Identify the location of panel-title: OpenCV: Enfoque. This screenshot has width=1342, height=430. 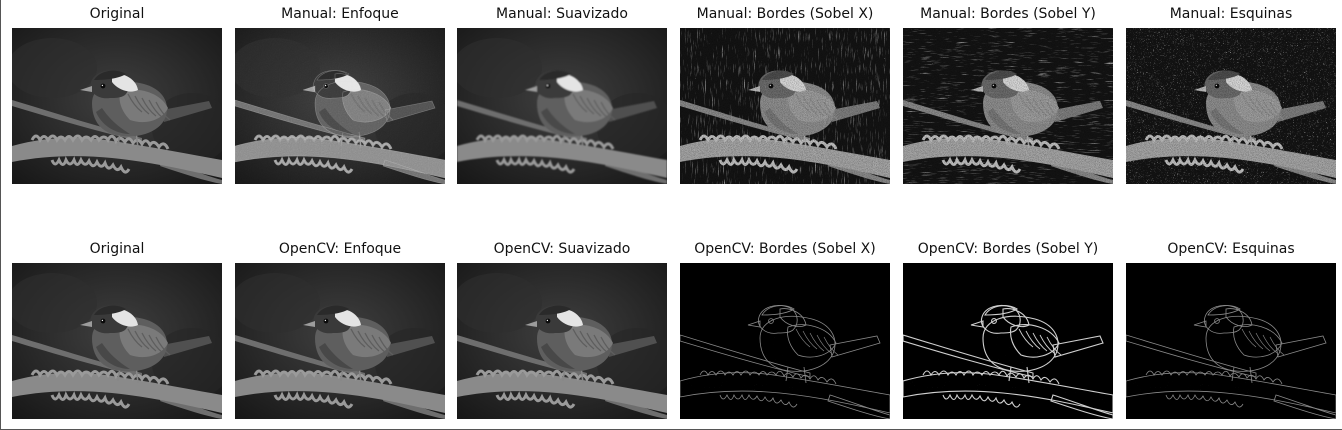
(340, 249).